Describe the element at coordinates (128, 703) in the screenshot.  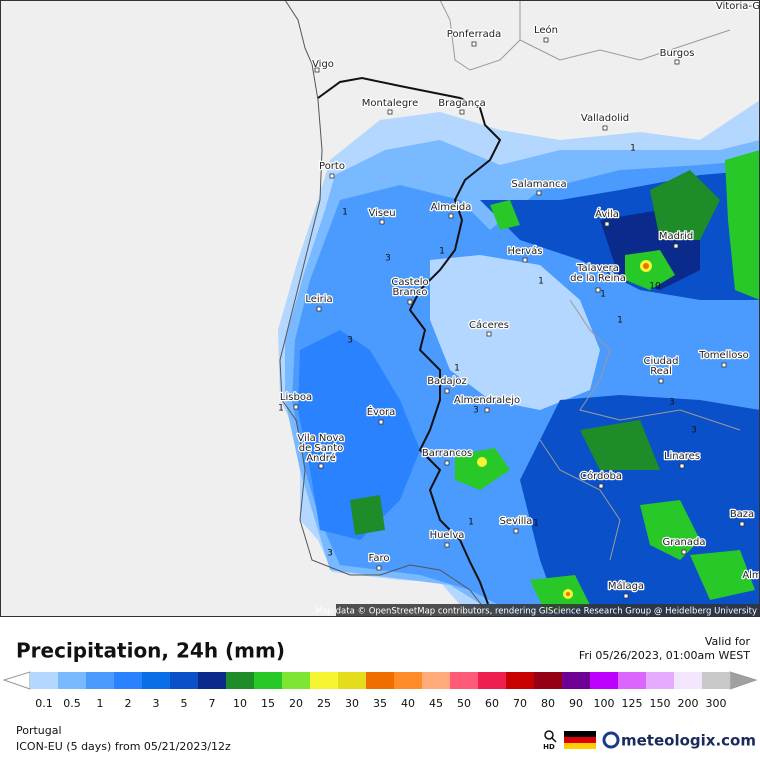
I see `legend-label: 2` at that location.